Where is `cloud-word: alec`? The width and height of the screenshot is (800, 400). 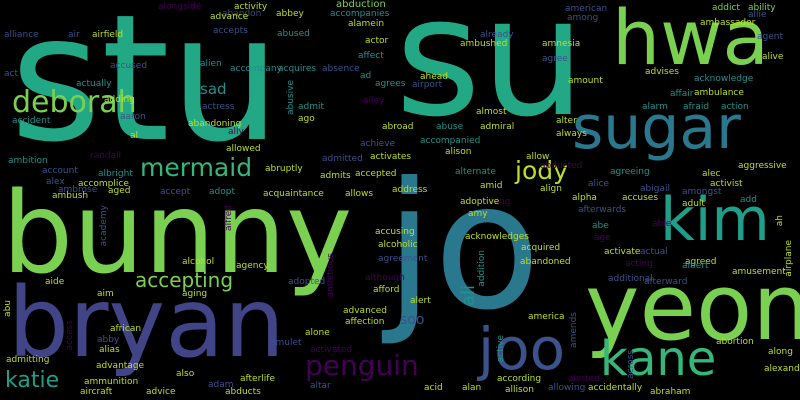
cloud-word: alec is located at coordinates (711, 174).